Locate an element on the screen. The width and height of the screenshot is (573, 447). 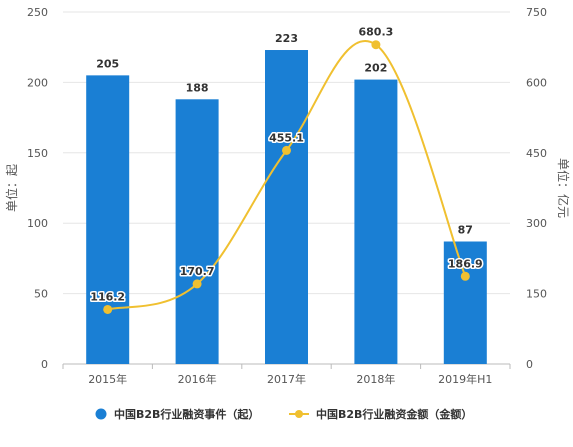
y2-tick-label: 300 is located at coordinates (536, 223).